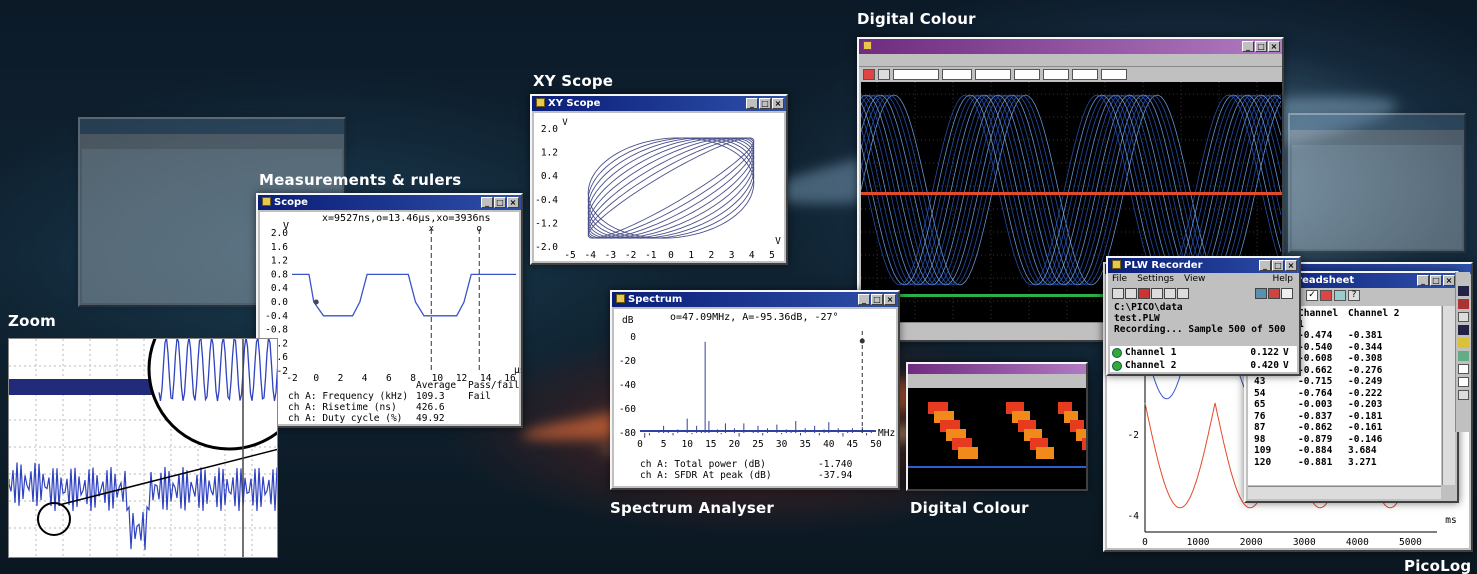  What do you see at coordinates (1260, 393) in the screenshot?
I see `table-cell: 54` at bounding box center [1260, 393].